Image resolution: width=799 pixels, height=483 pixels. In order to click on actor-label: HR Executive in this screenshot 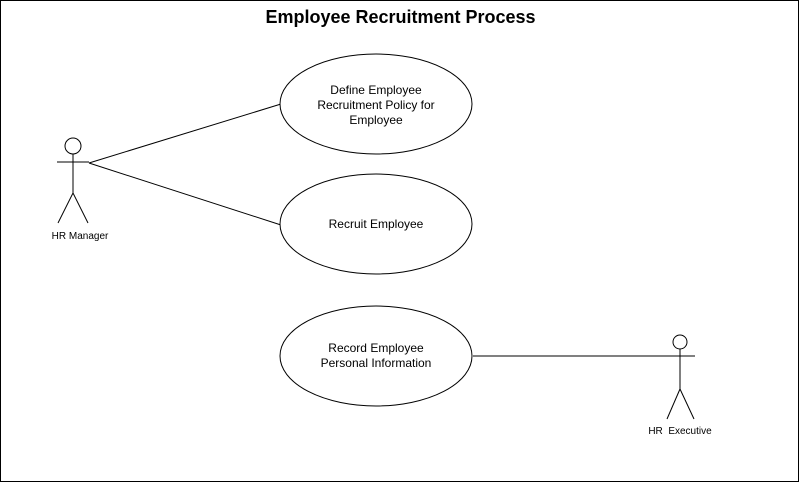, I will do `click(680, 431)`.